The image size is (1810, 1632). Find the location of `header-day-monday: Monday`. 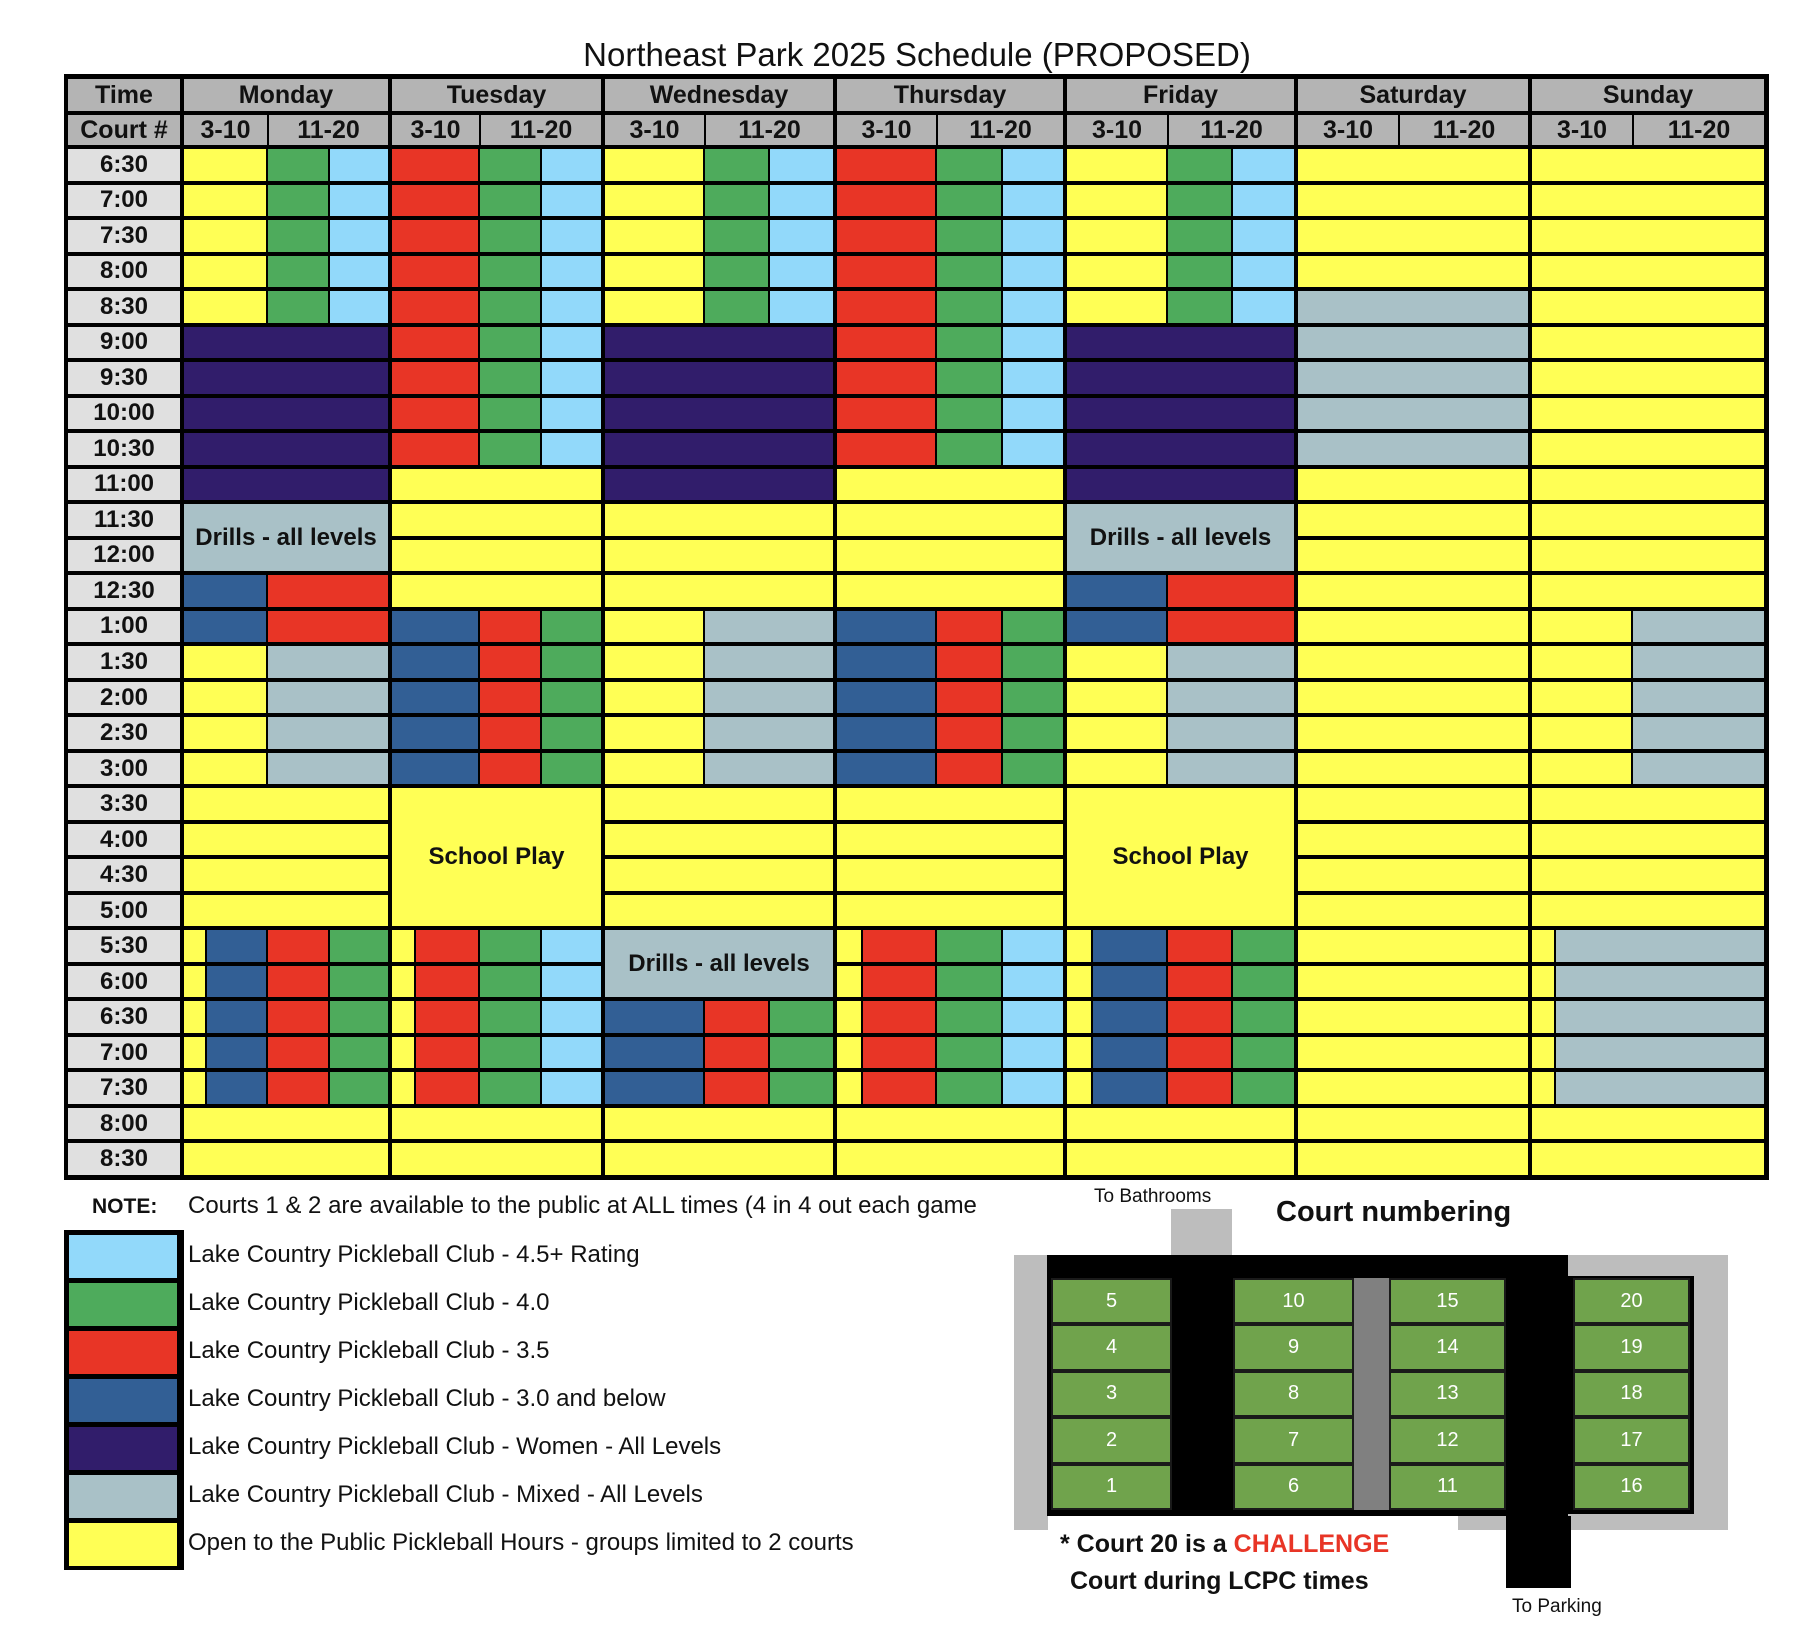

header-day-monday: Monday is located at coordinates (286, 95).